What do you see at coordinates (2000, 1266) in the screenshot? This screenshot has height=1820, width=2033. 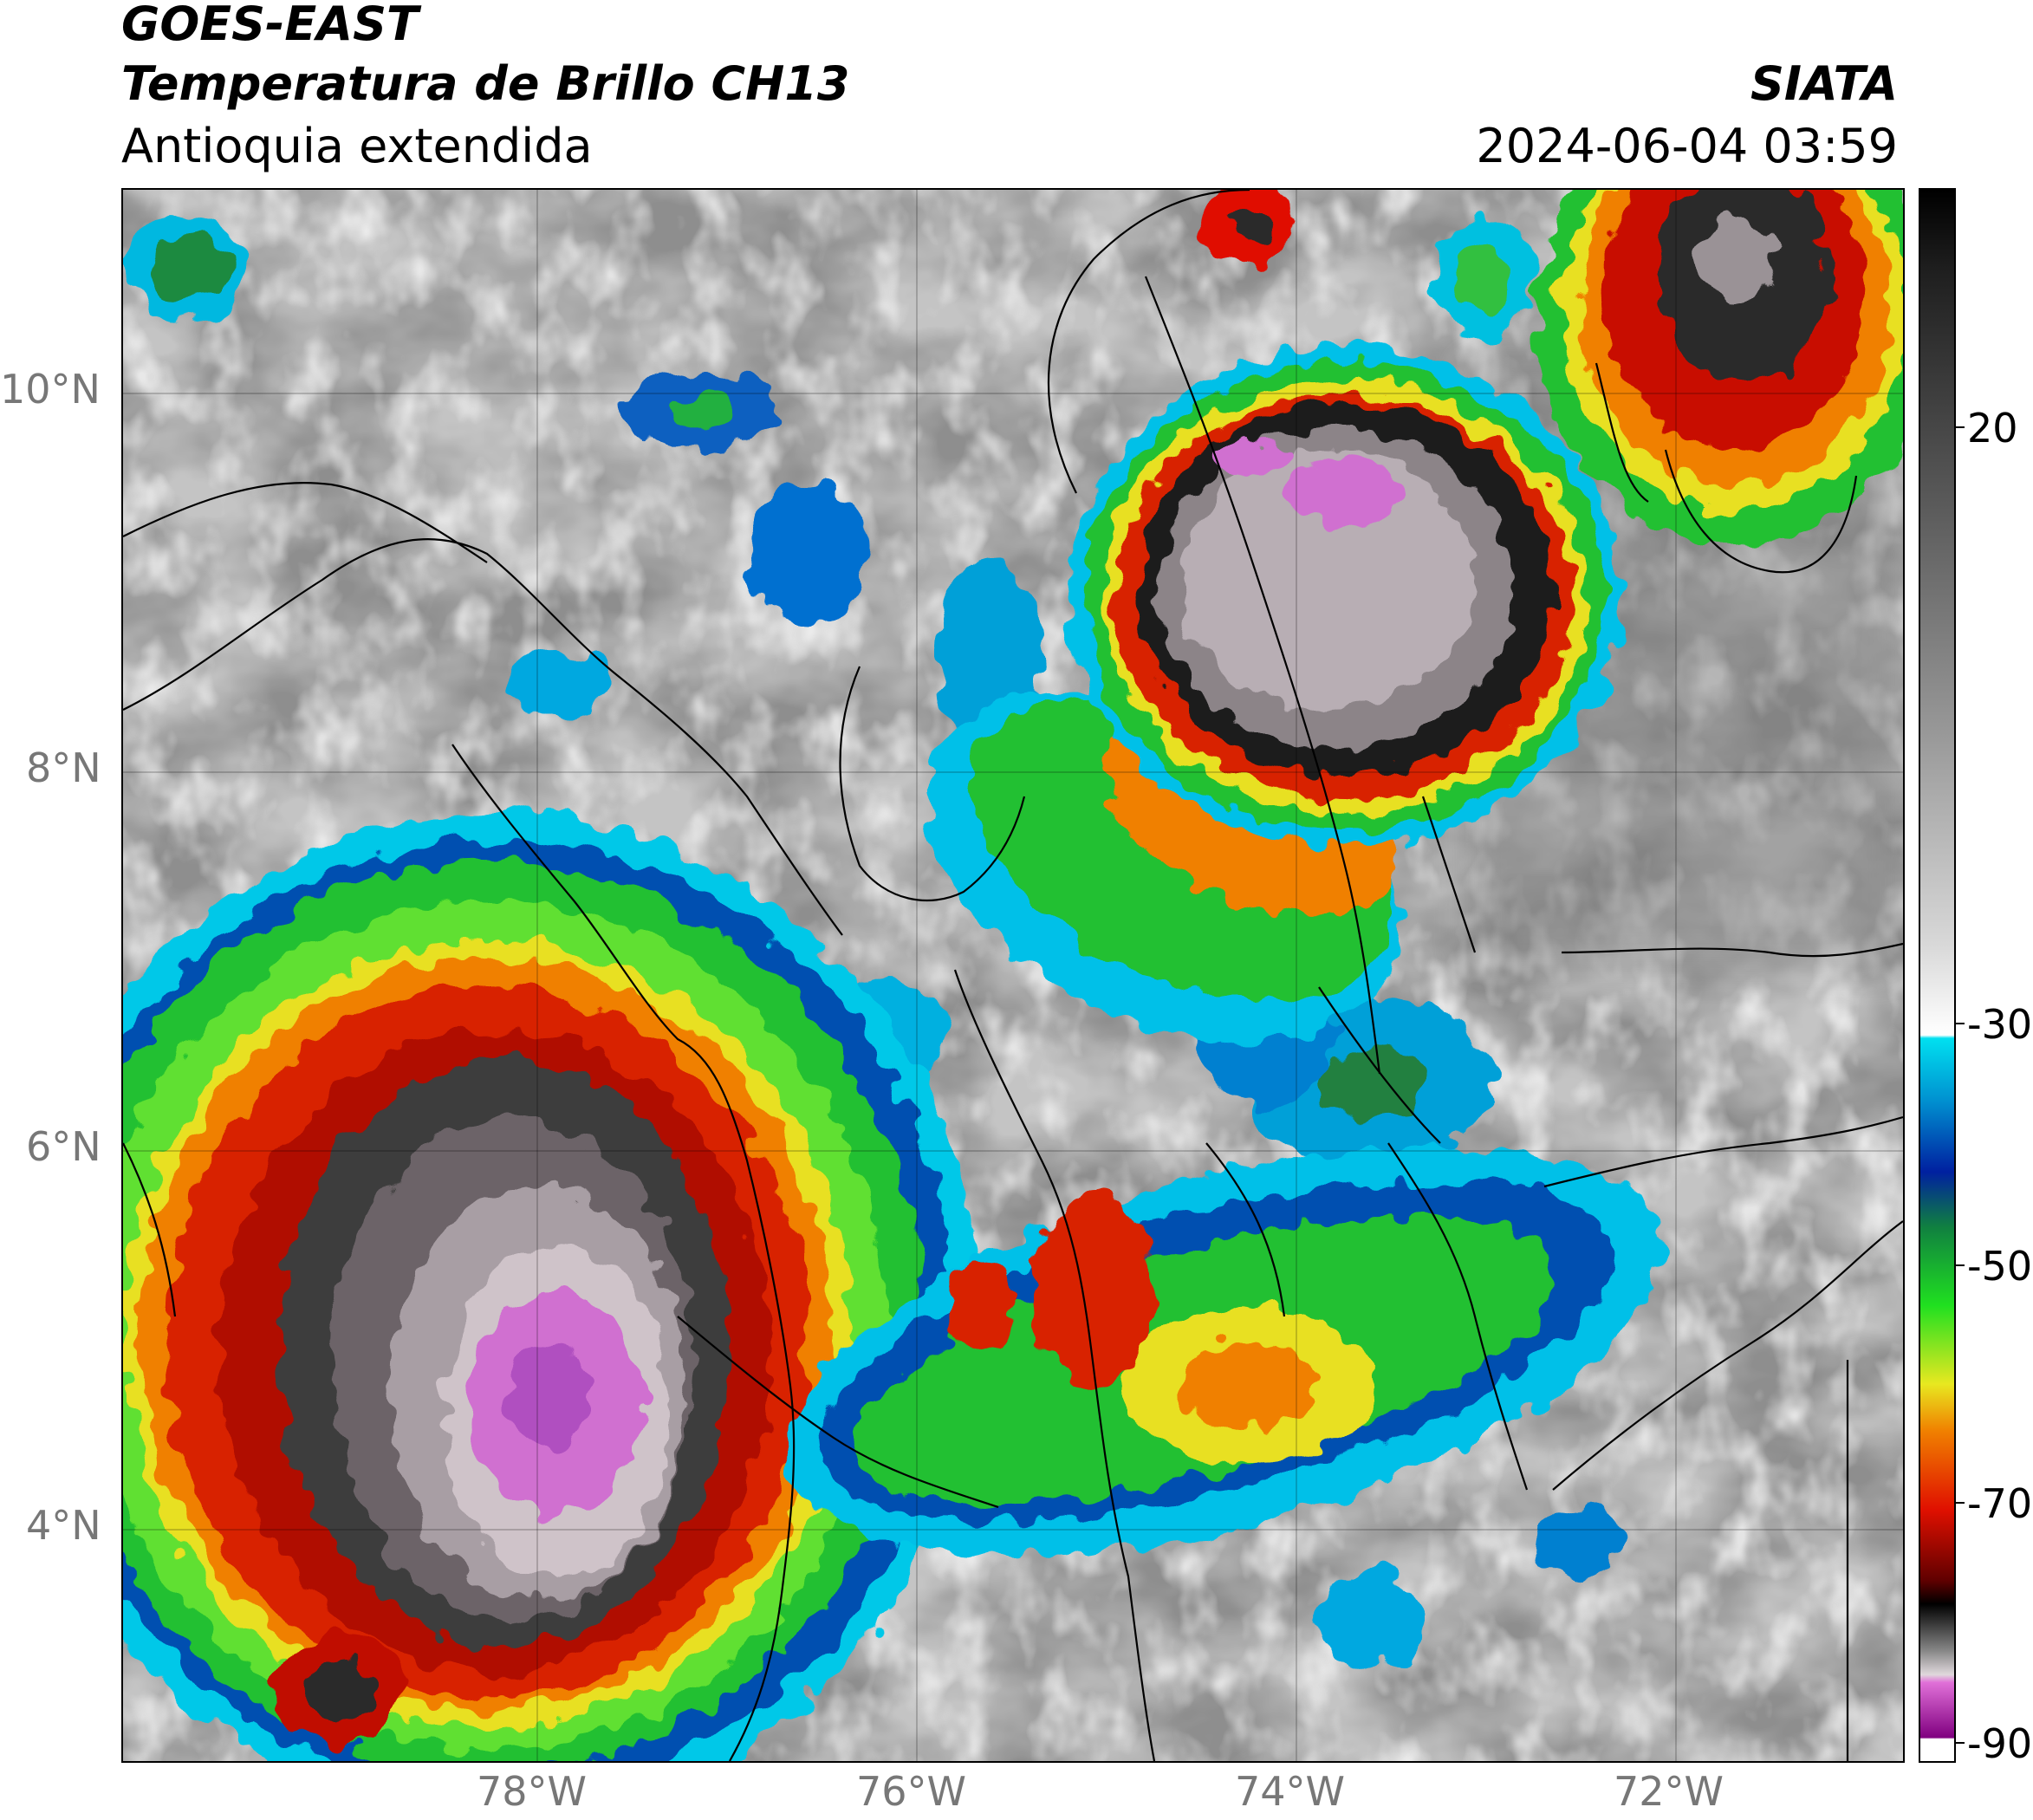 I see `colorbar-label-minus50: -50` at bounding box center [2000, 1266].